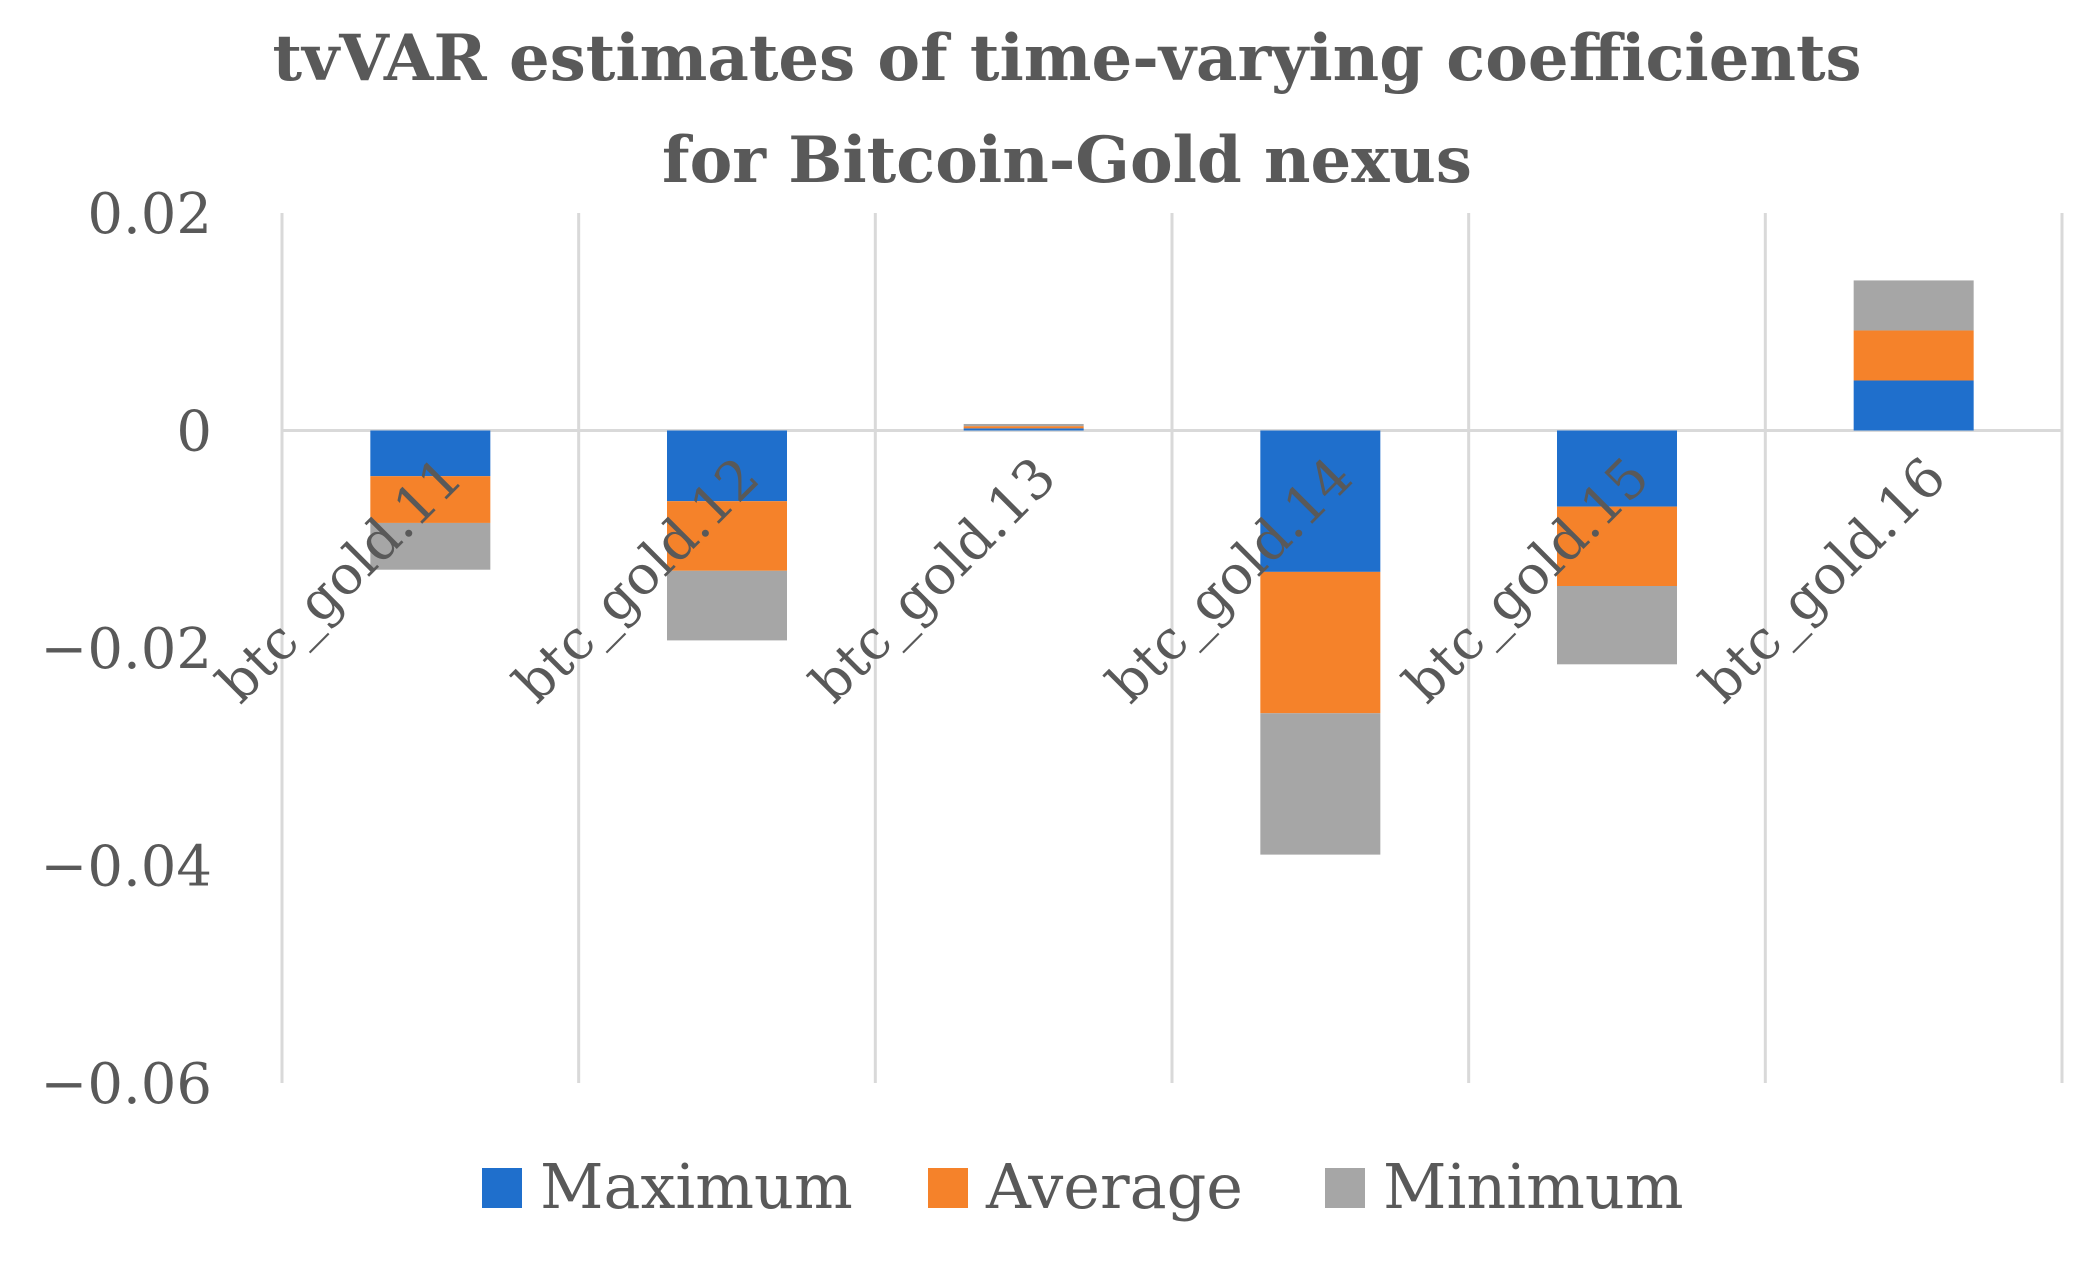  What do you see at coordinates (340, 580) in the screenshot?
I see `category-label: btc_gold.11` at bounding box center [340, 580].